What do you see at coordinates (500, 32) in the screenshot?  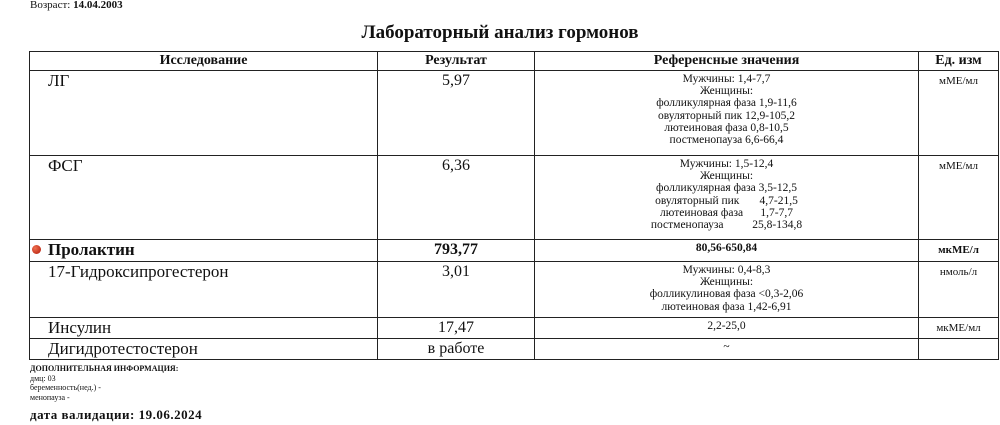 I see `page-title: Лабораторный анализ гормонов` at bounding box center [500, 32].